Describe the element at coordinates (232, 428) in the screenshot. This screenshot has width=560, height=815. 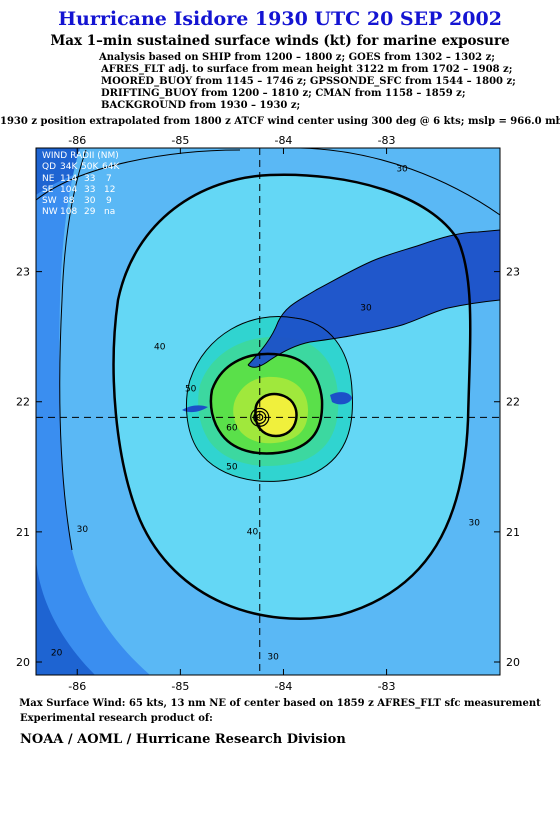
I see `contour-label-4: 60` at that location.